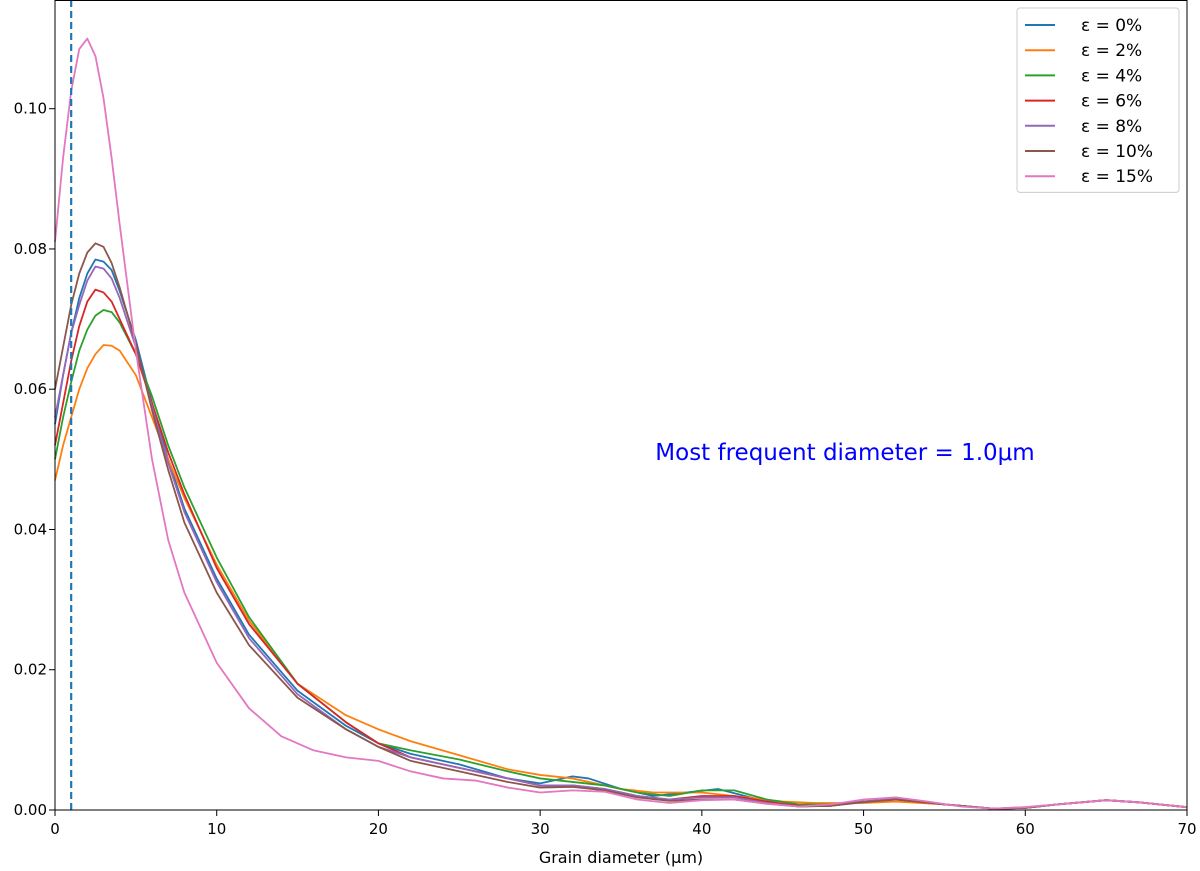  I want to click on x-tick-label: 30, so click(540, 829).